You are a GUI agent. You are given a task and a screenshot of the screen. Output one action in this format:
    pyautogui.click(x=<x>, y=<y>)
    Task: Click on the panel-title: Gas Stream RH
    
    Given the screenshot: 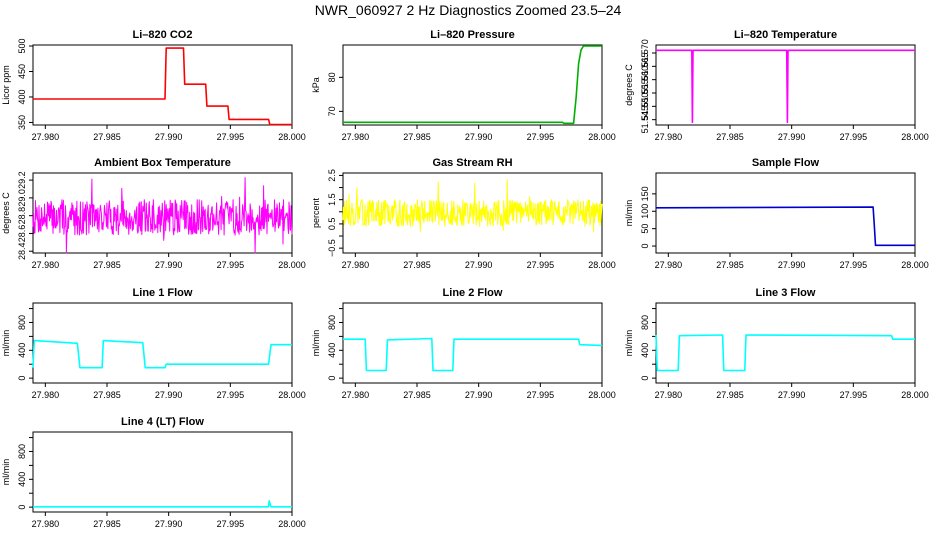 What is the action you would take?
    pyautogui.click(x=472, y=163)
    